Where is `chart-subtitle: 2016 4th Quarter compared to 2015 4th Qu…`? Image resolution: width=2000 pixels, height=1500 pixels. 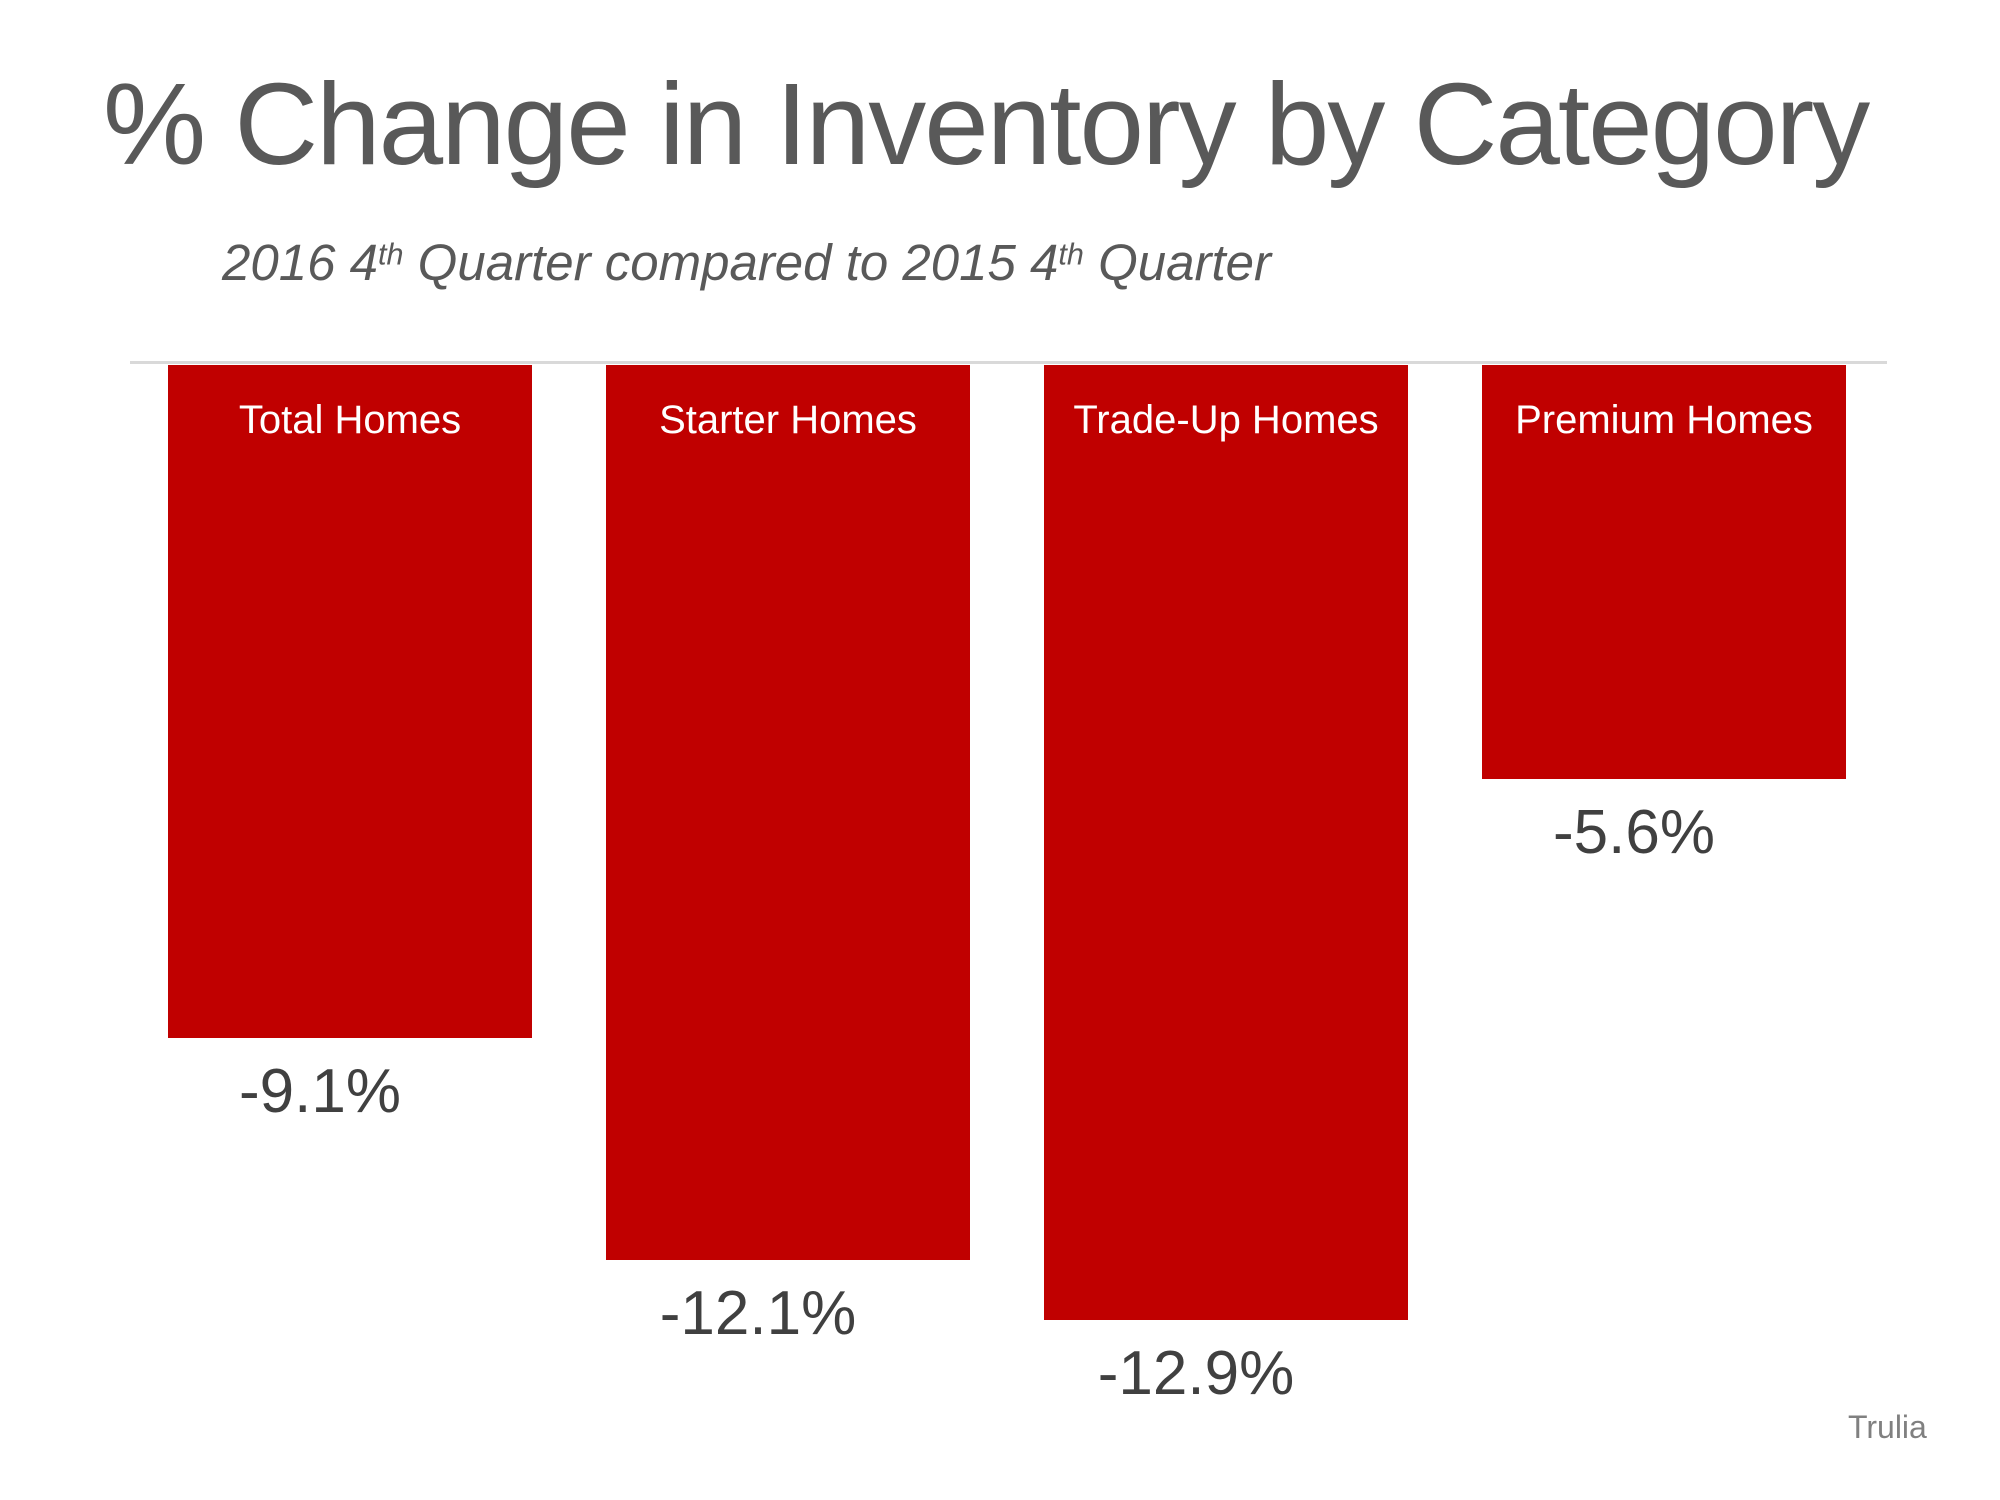
chart-subtitle: 2016 4th Quarter compared to 2015 4th Qu… is located at coordinates (746, 262).